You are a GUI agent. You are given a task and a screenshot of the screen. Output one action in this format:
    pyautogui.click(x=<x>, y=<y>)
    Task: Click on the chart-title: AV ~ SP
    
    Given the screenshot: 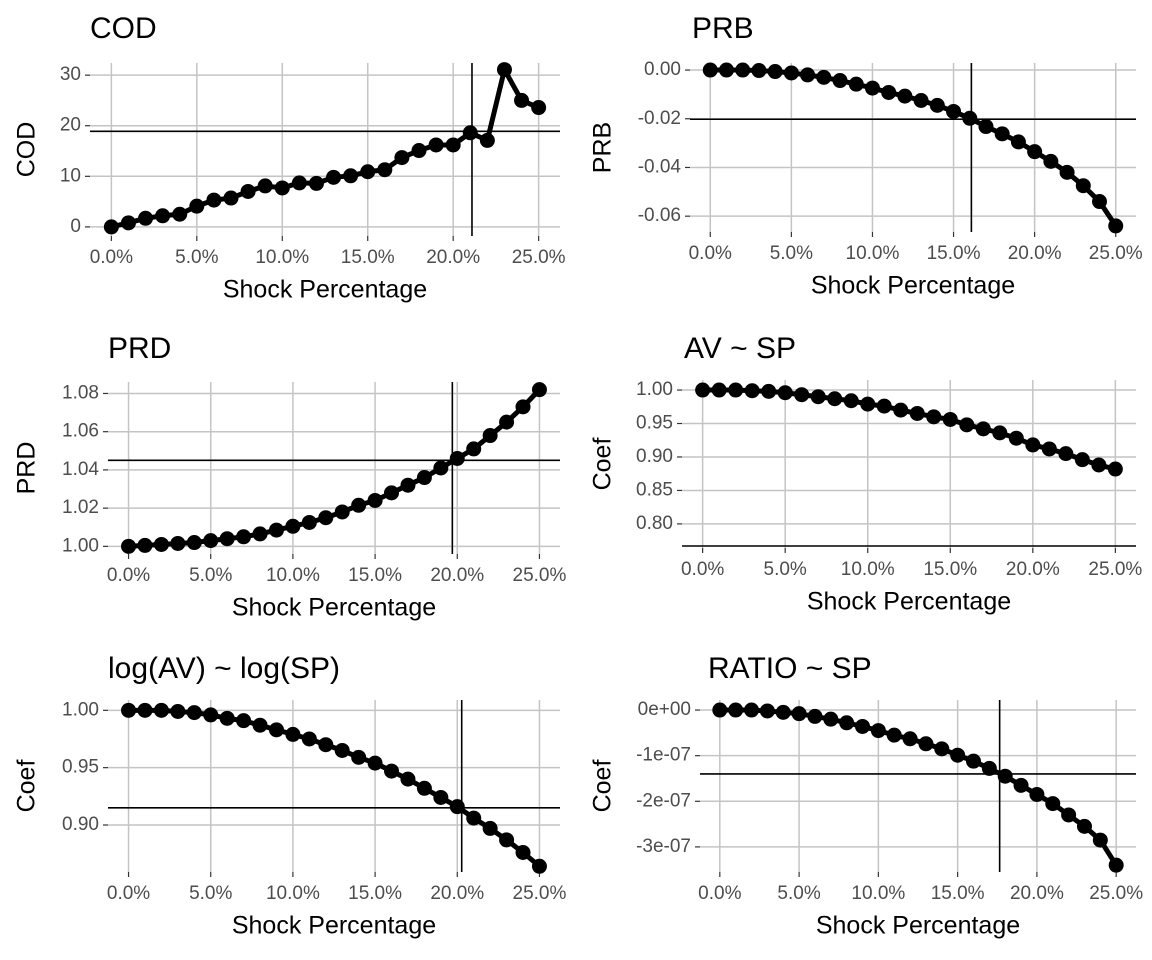 What is the action you would take?
    pyautogui.click(x=740, y=348)
    